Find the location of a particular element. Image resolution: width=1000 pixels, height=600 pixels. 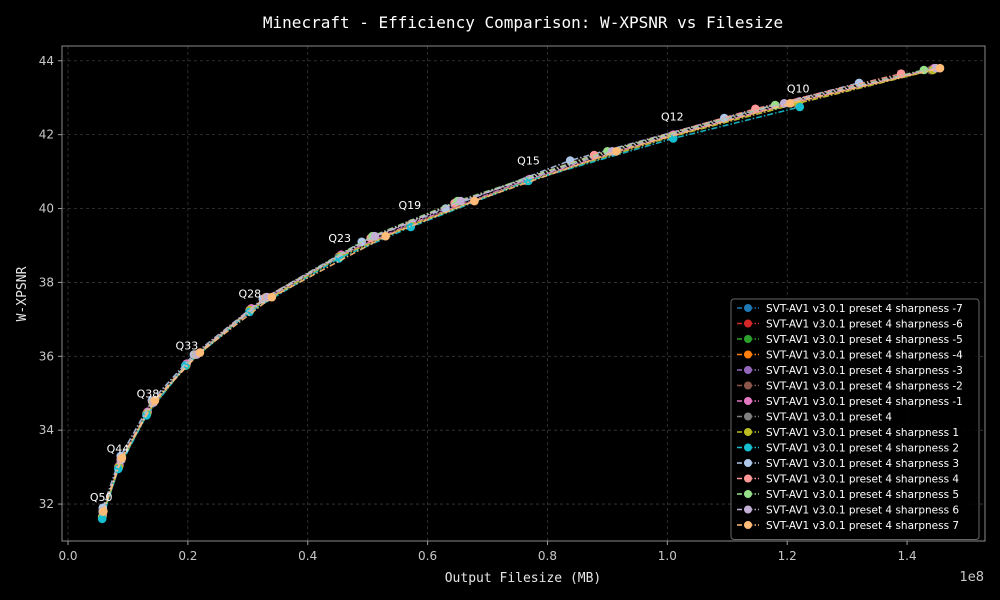

legend-entry: SVT-AV1 v3.0.1 preset 4 sharpness -6 is located at coordinates (850, 324).